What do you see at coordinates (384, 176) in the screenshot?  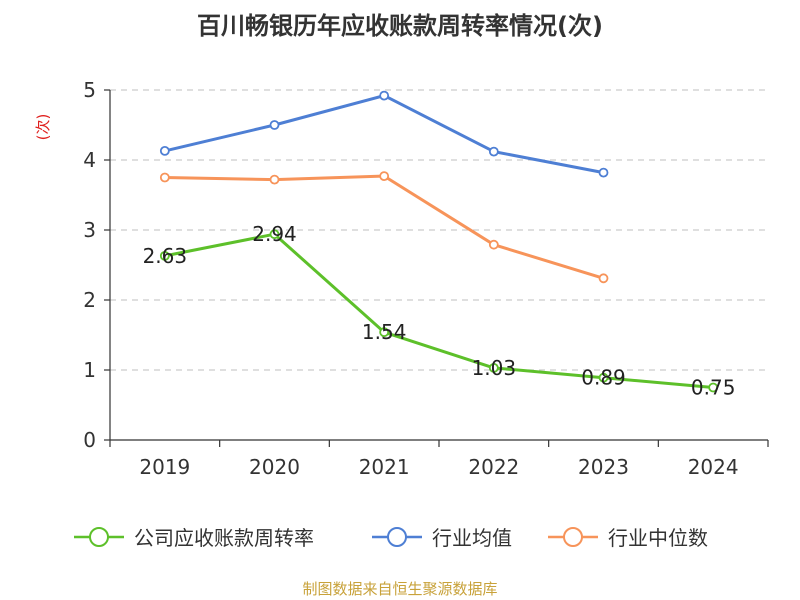 I see `series-2-point-2021` at bounding box center [384, 176].